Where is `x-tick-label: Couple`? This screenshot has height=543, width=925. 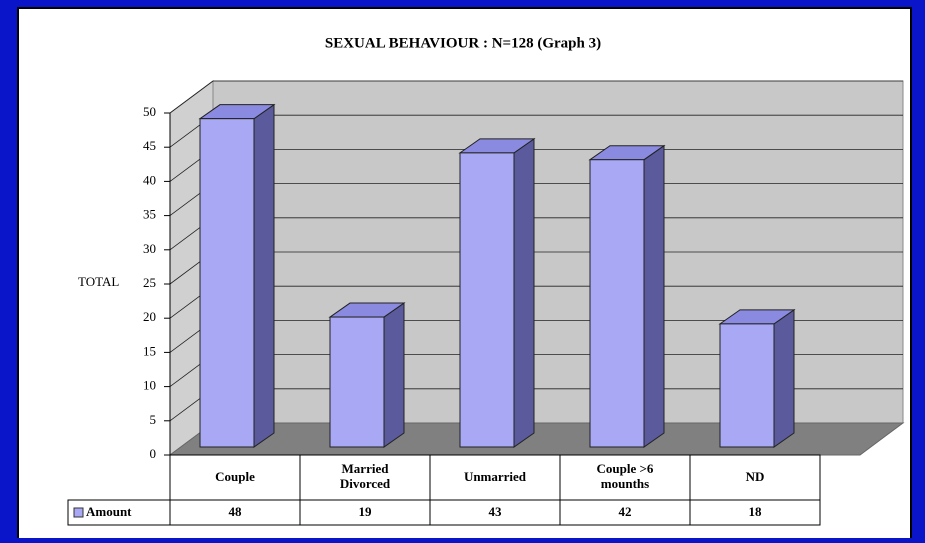 x-tick-label: Couple is located at coordinates (235, 476).